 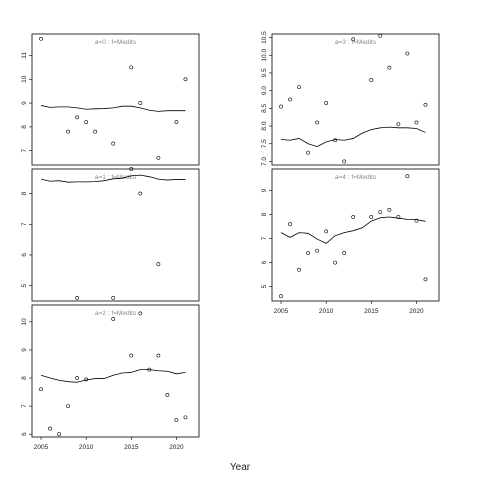 I want to click on y-tick-label: 8.0, so click(x=264, y=125).